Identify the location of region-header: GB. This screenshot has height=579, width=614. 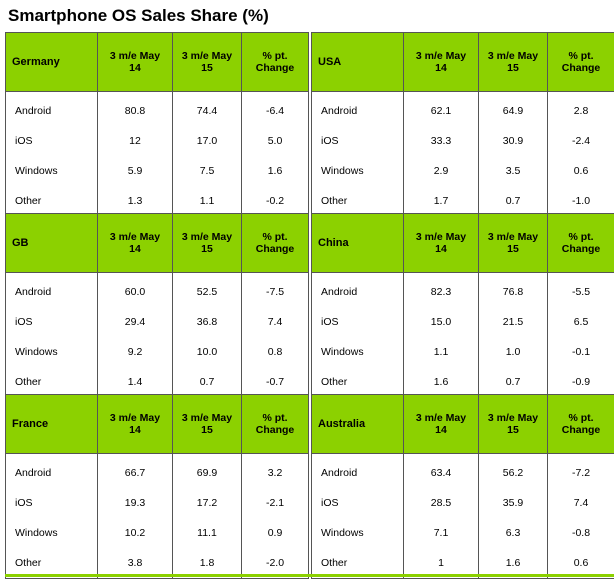
(52, 243).